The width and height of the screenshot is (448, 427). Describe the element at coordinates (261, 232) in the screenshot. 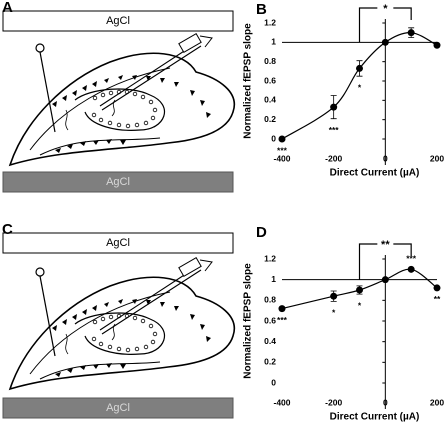

I see `panel-label: D` at that location.